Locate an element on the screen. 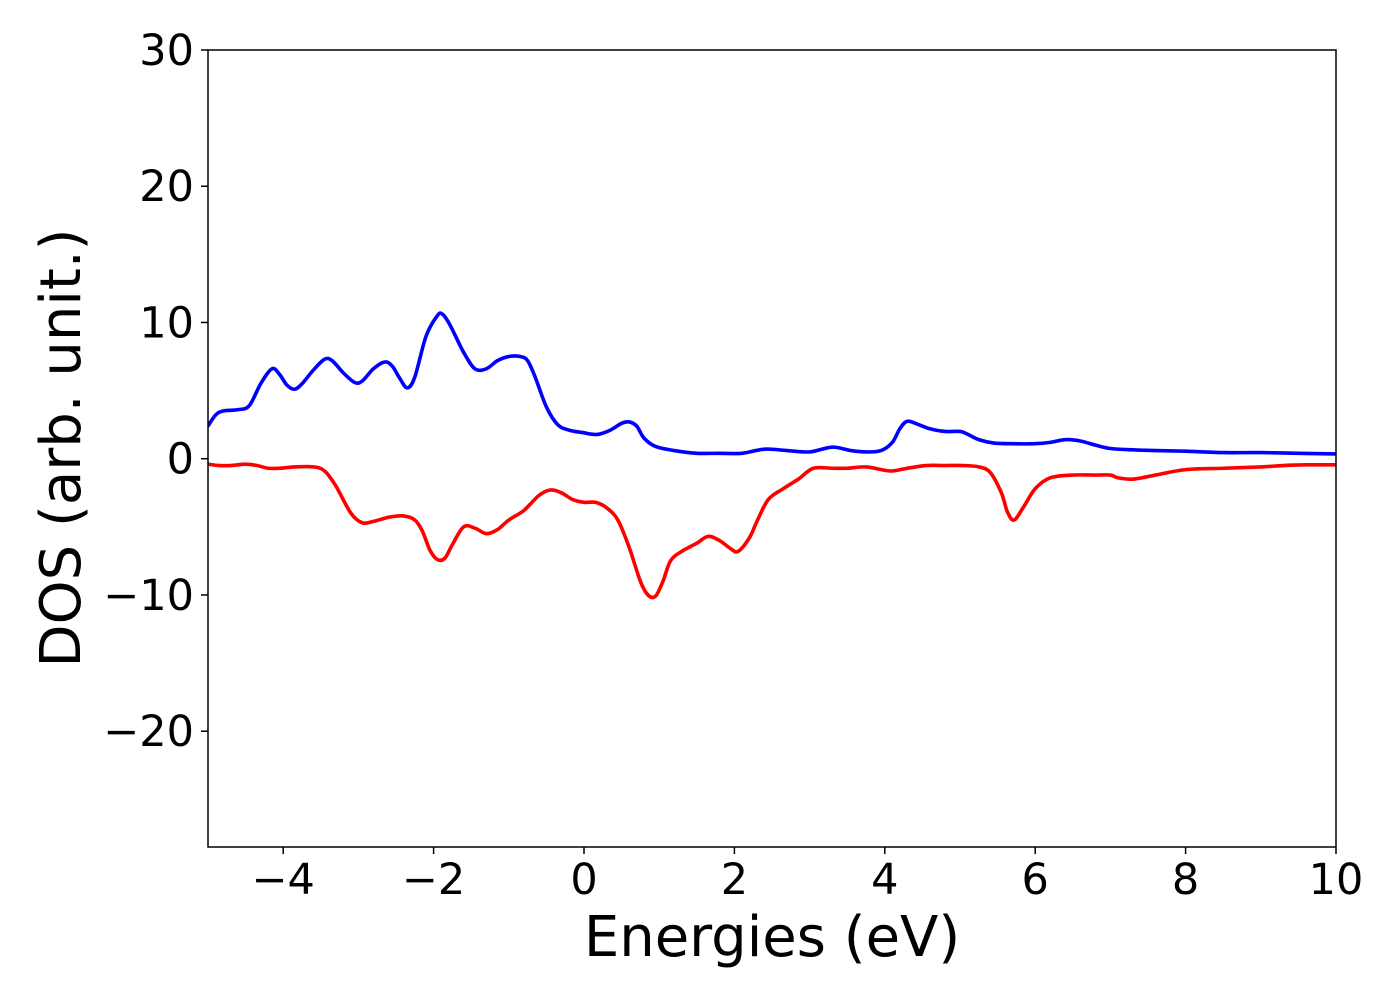 The image size is (1400, 1000). y-tick-label: 10 is located at coordinates (166, 323).